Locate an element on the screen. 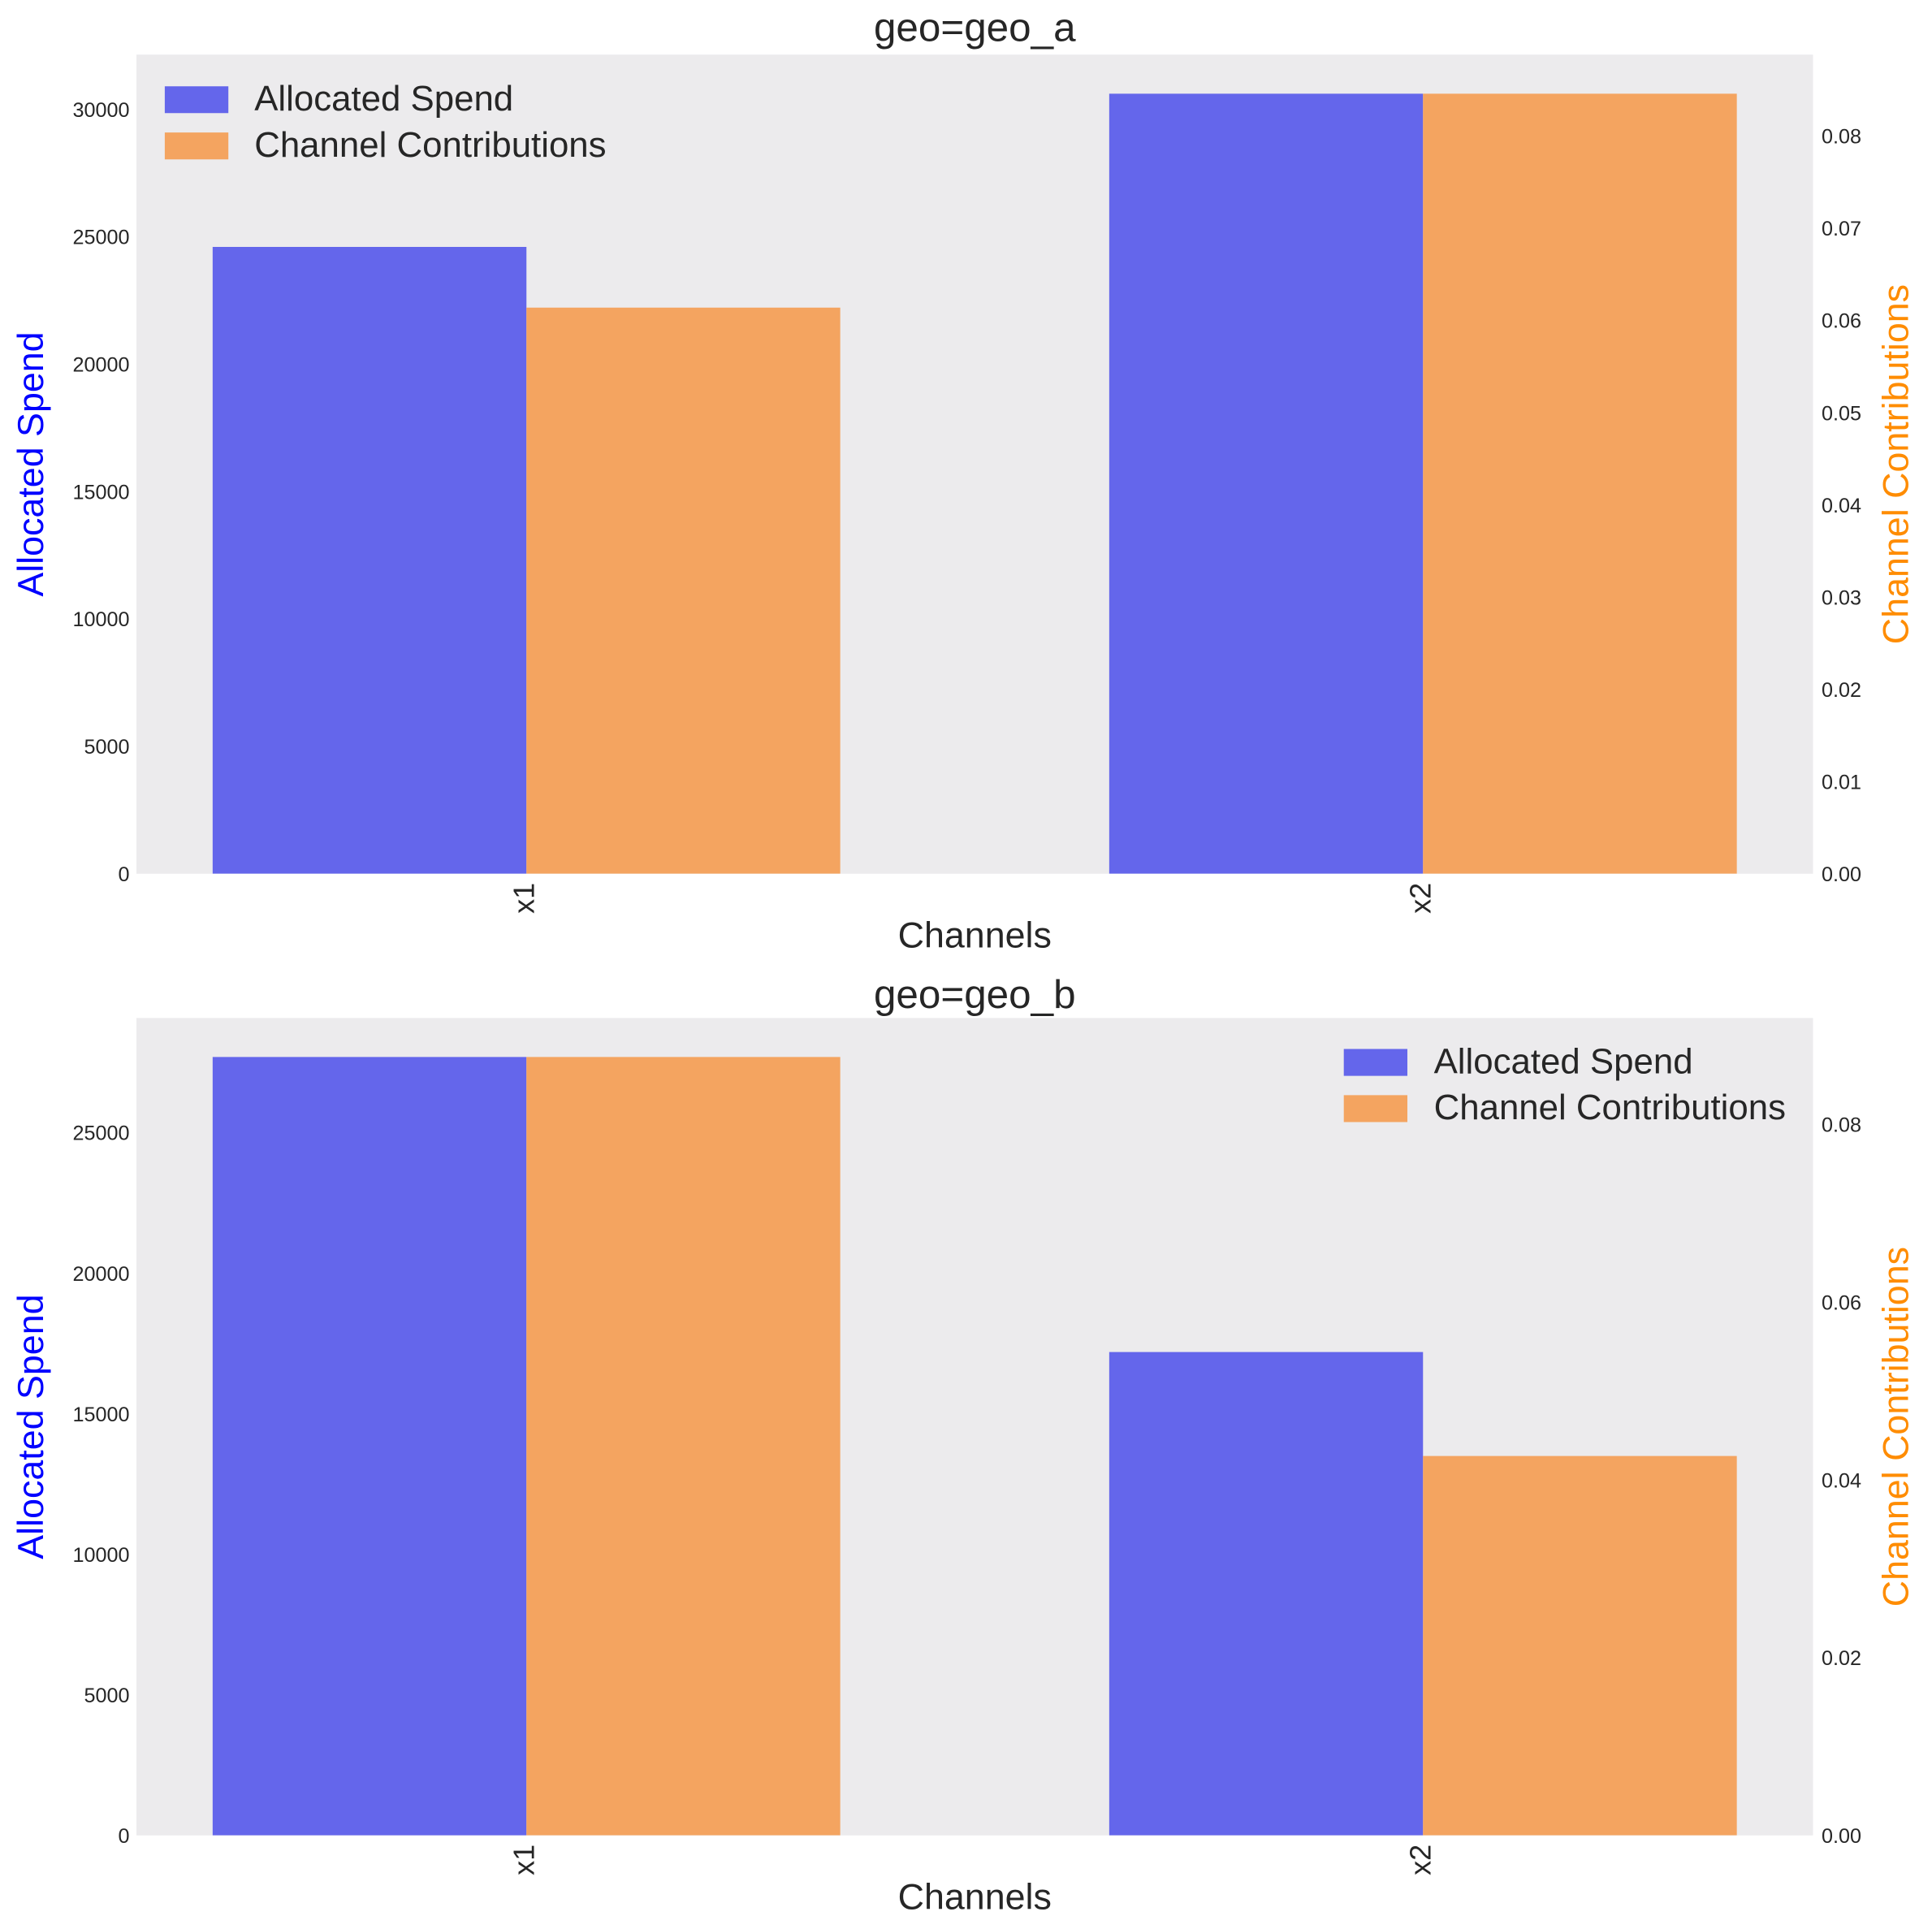 The image size is (1932, 1929). svg-text: 30000 is located at coordinates (101, 110).